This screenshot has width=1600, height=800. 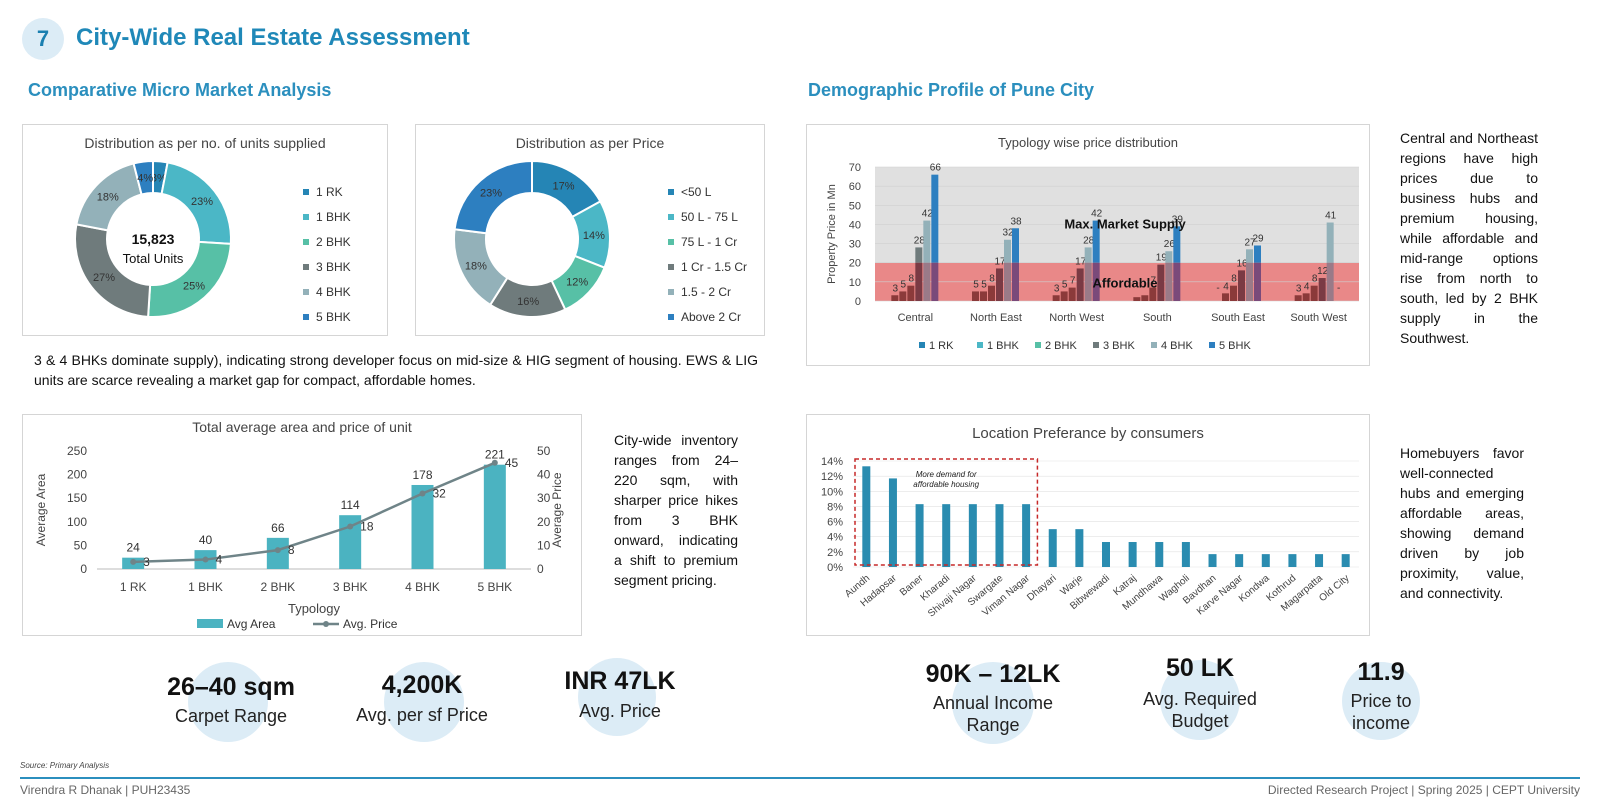 What do you see at coordinates (590, 143) in the screenshot?
I see `price-chart-title: Distribution as per Price` at bounding box center [590, 143].